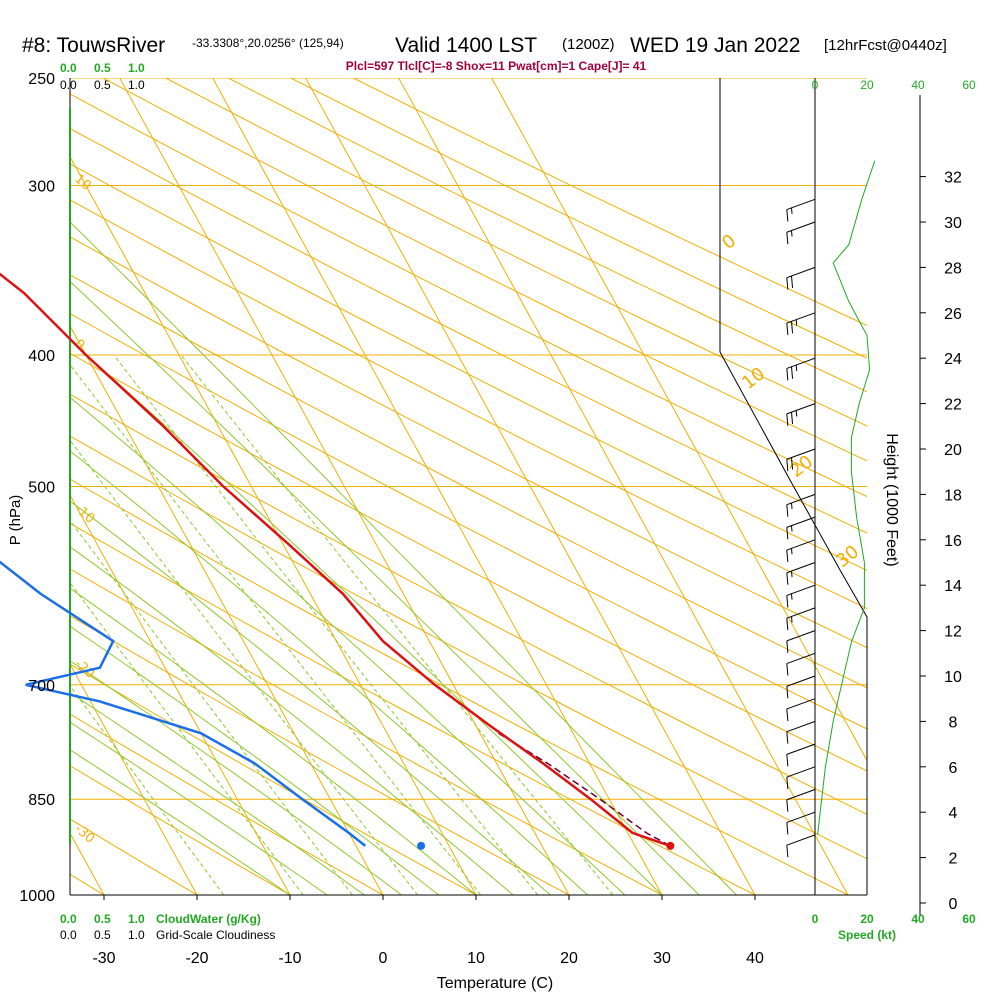 The width and height of the screenshot is (1000, 1000). What do you see at coordinates (891, 499) in the screenshot?
I see `height-axis-title: Height (1000 Feet)` at bounding box center [891, 499].